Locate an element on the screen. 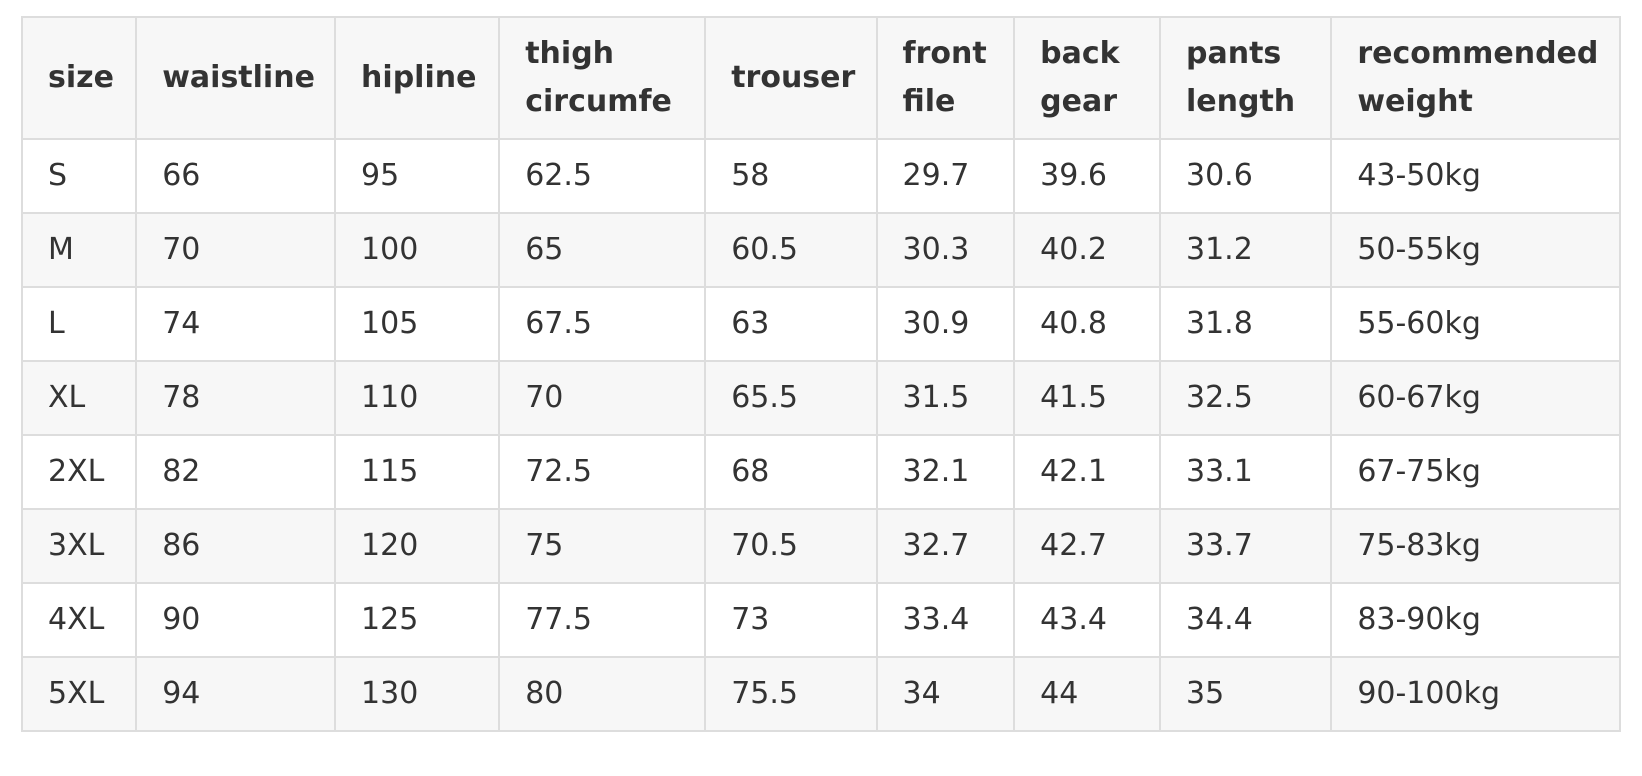 Image resolution: width=1642 pixels, height=776 pixels. table-row: S 66 95 62.5 58 29.7 39.6 30.6 43-50kg is located at coordinates (820, 176).